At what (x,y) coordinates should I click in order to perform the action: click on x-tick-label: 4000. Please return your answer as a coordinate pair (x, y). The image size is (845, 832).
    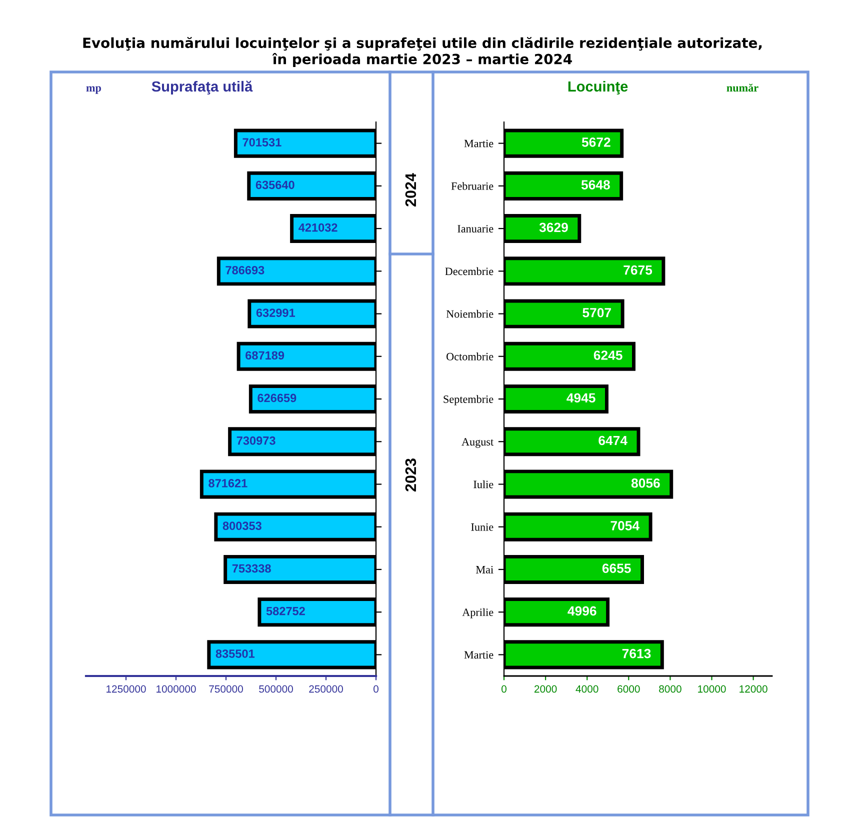
    Looking at the image, I should click on (587, 689).